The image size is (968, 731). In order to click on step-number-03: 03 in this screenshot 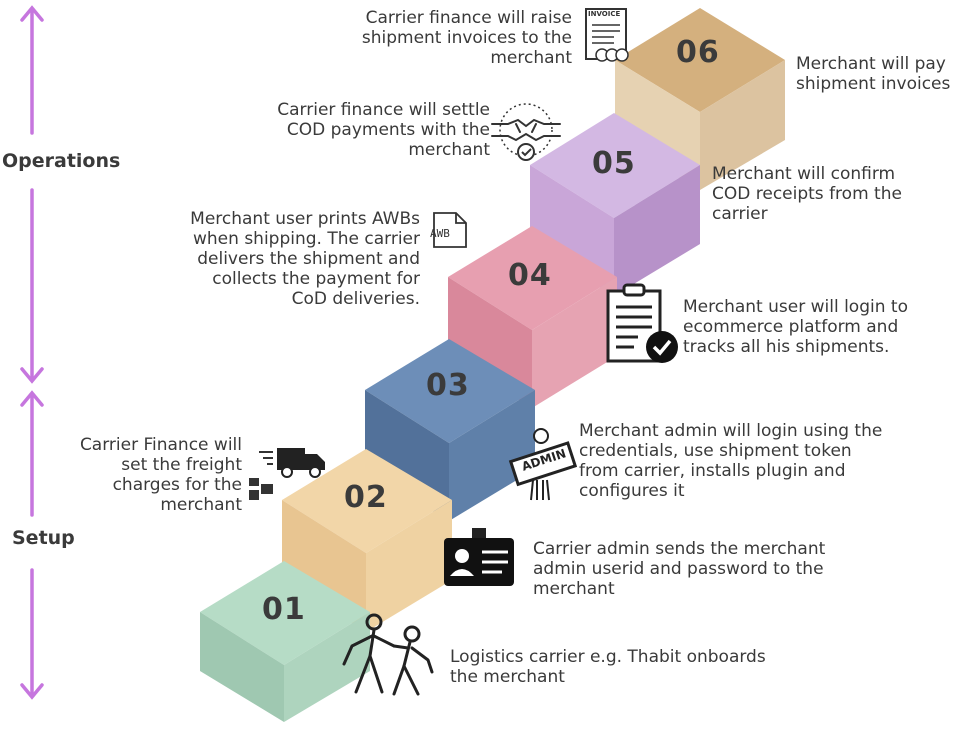, I will do `click(448, 385)`.